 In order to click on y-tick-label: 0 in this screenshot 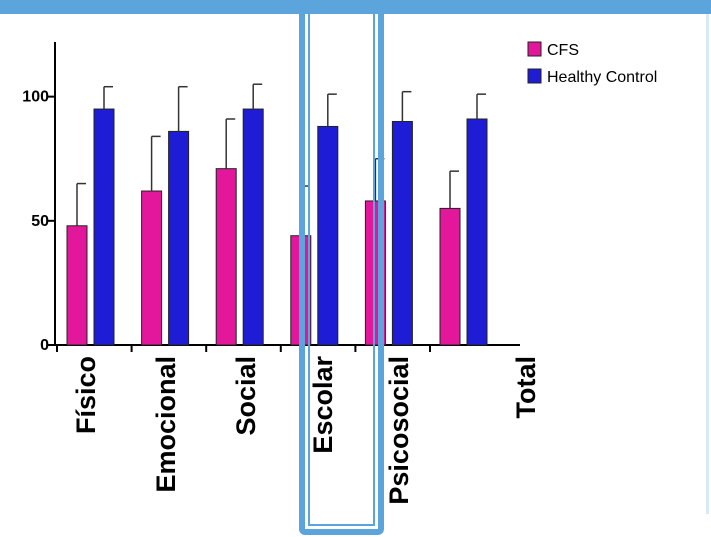, I will do `click(44, 345)`.